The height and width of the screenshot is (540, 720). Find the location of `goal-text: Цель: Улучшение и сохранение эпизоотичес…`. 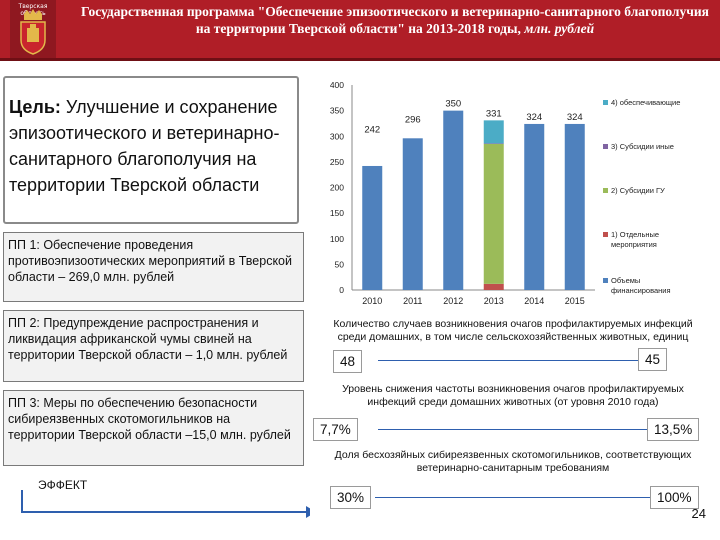

goal-text: Цель: Улучшение и сохранение эпизоотичес… is located at coordinates (153, 146).